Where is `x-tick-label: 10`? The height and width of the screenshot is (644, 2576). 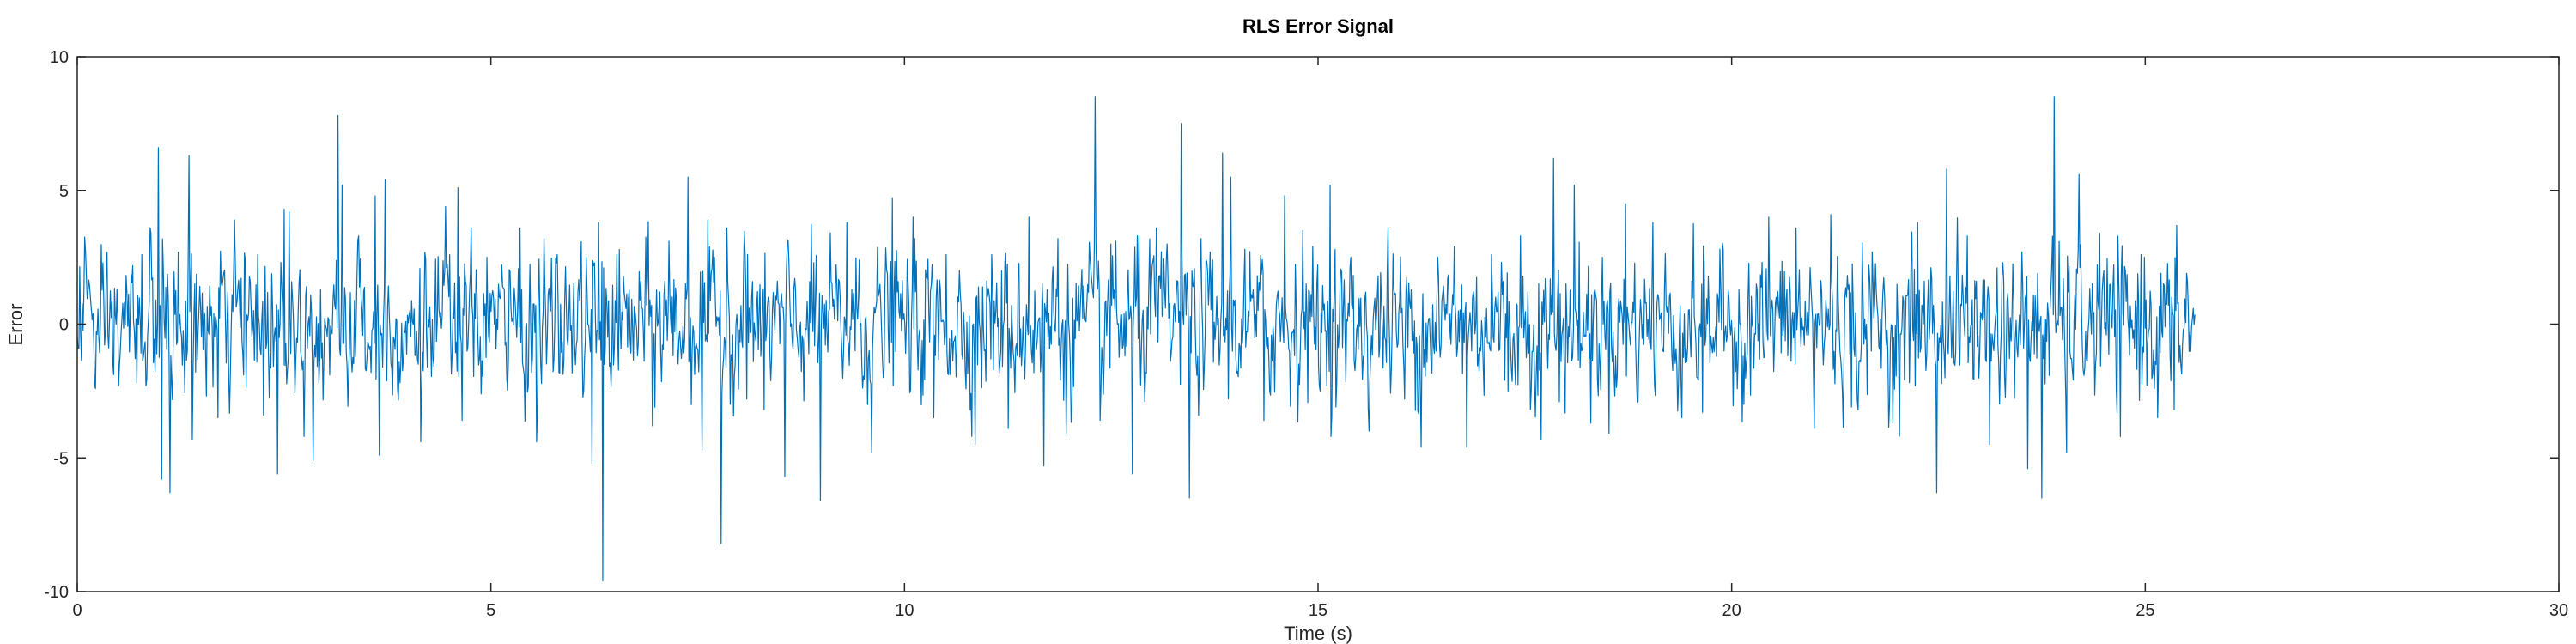
x-tick-label: 10 is located at coordinates (904, 610).